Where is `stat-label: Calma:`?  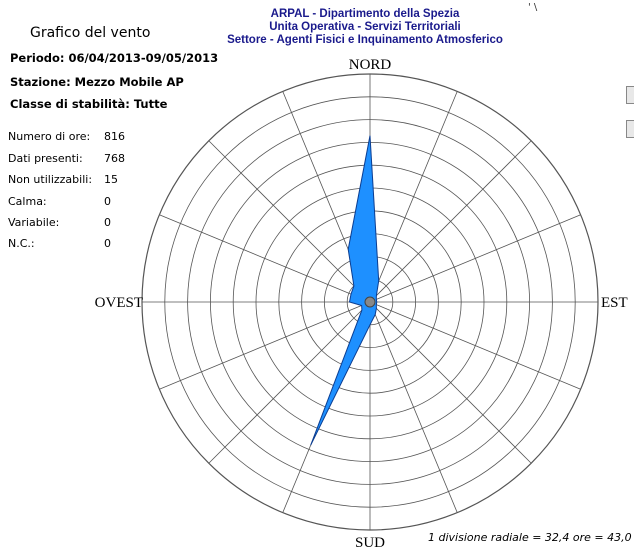
stat-label: Calma: is located at coordinates (27, 201).